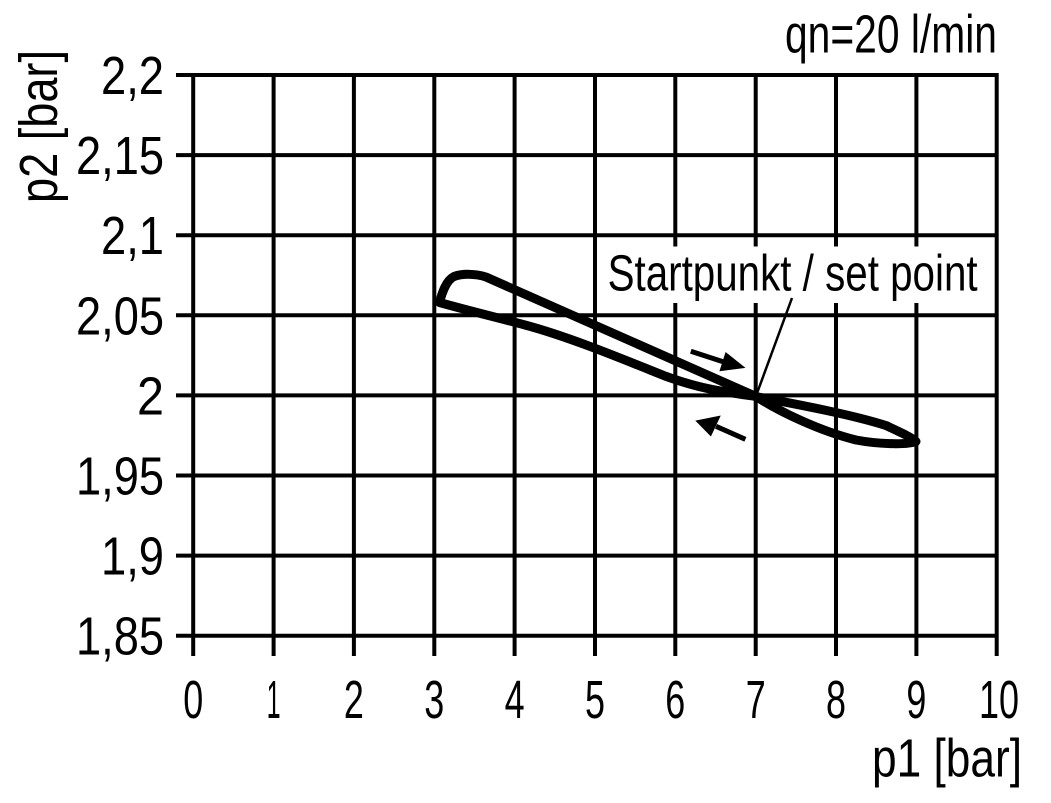 The width and height of the screenshot is (1051, 803). I want to click on svg-text: 1,95, so click(120, 477).